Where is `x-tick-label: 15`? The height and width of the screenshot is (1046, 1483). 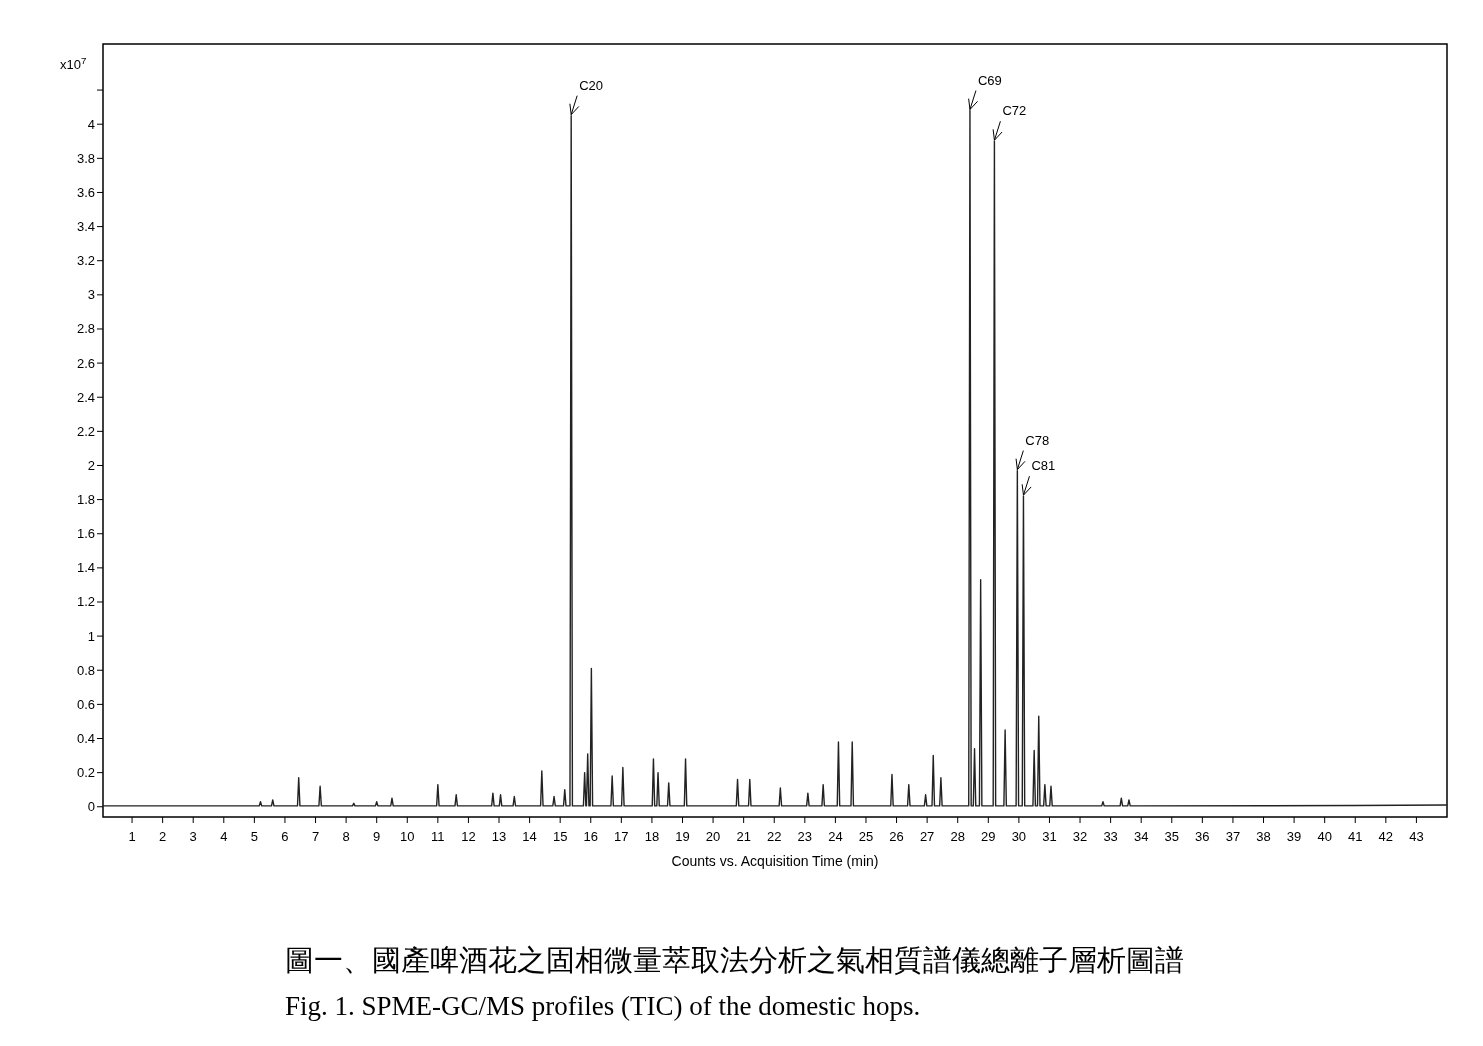 x-tick-label: 15 is located at coordinates (560, 836).